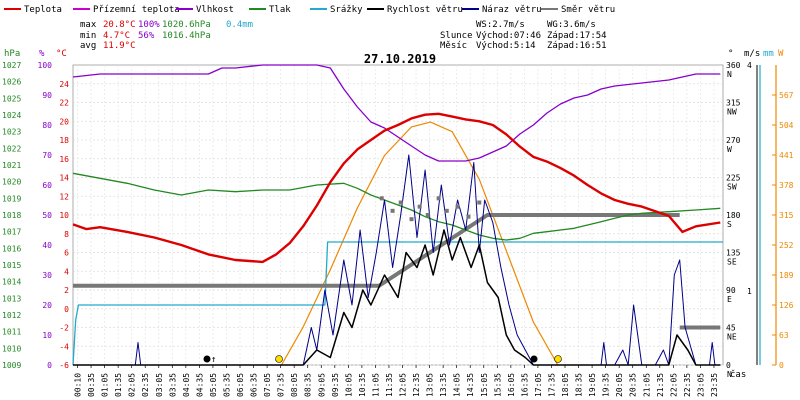 This screenshot has height=400, width=800. I want to click on stats-avg-temp: 11.9°C, so click(119, 46).